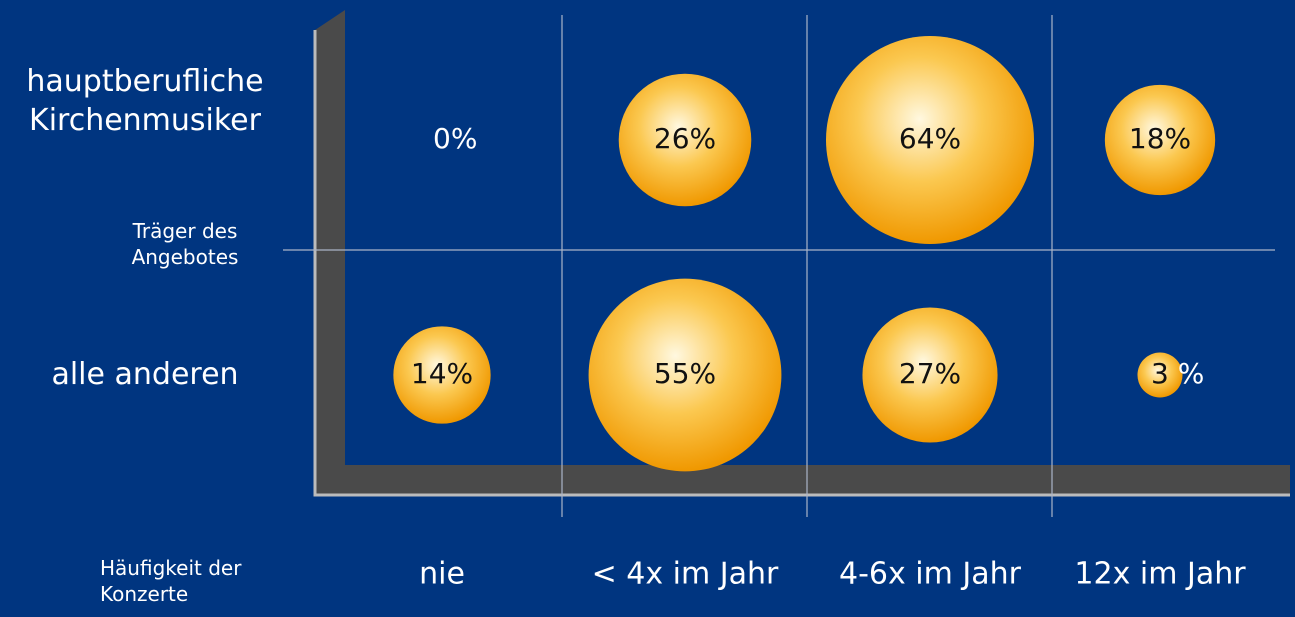 The width and height of the screenshot is (1295, 617). What do you see at coordinates (145, 374) in the screenshot?
I see `row-label: alle anderen` at bounding box center [145, 374].